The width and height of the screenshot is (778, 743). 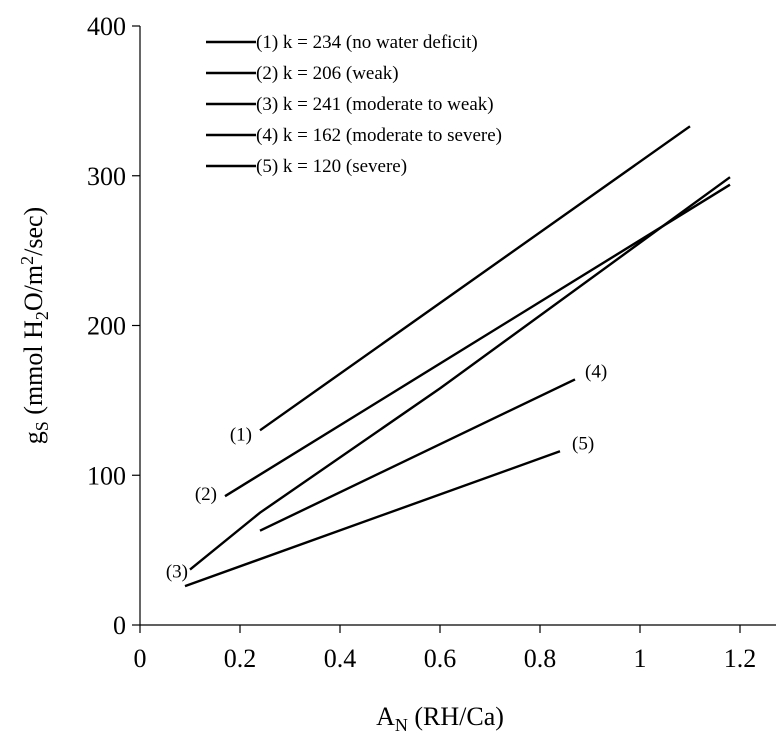 What do you see at coordinates (106, 26) in the screenshot?
I see `y-tick-label: 400` at bounding box center [106, 26].